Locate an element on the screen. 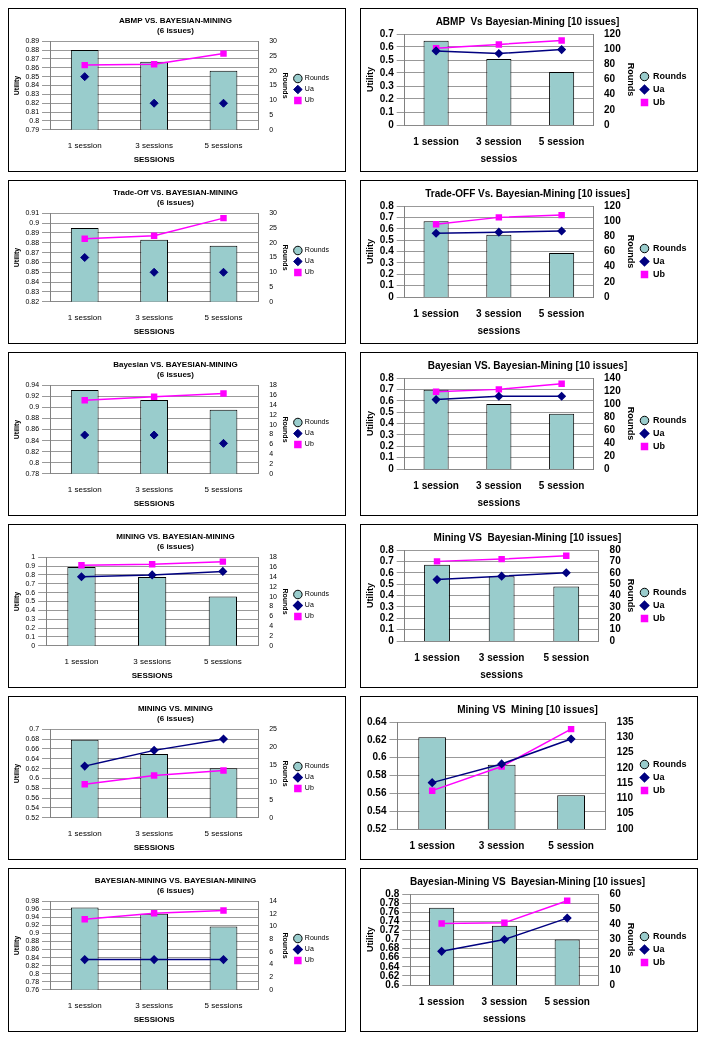 The image size is (711, 1042). chart-title: Mining VS Mining [10 issues] is located at coordinates (527, 709).